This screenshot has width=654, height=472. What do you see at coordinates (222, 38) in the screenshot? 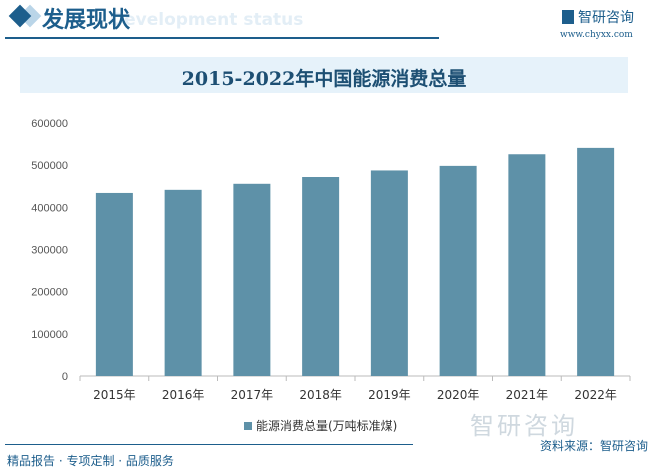
I see `header-divider` at bounding box center [222, 38].